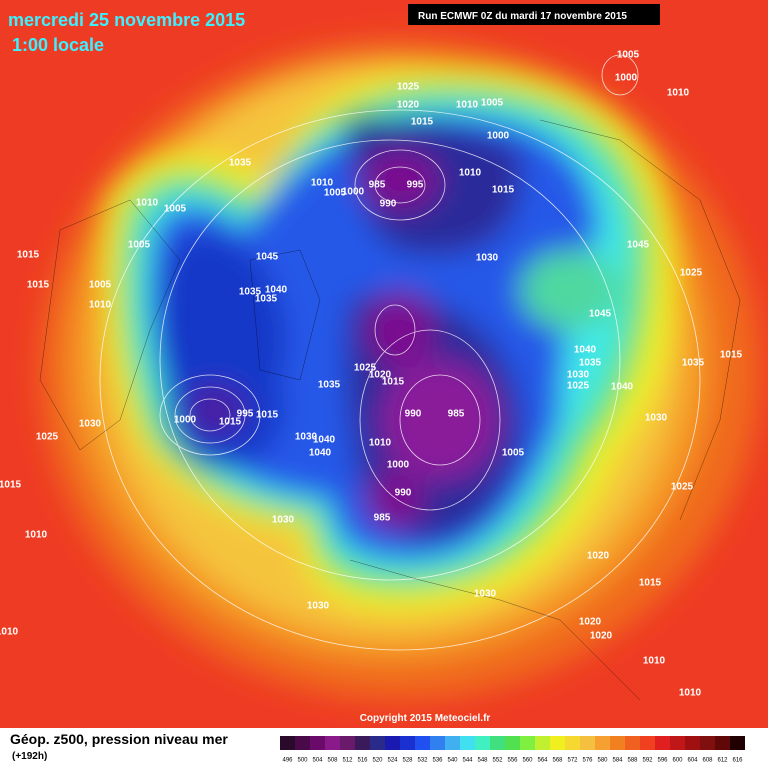  I want to click on scale-label: 552, so click(497, 761).